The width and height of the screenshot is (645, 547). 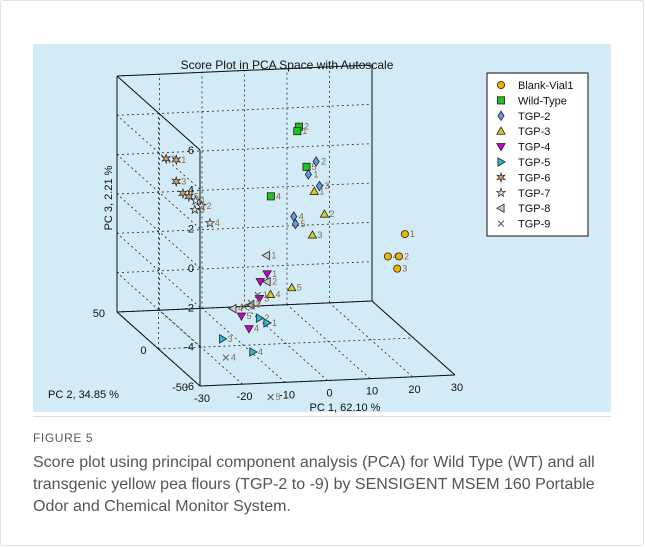 I want to click on x-axis-label: PC 1, 62.10 %, so click(x=345, y=408).